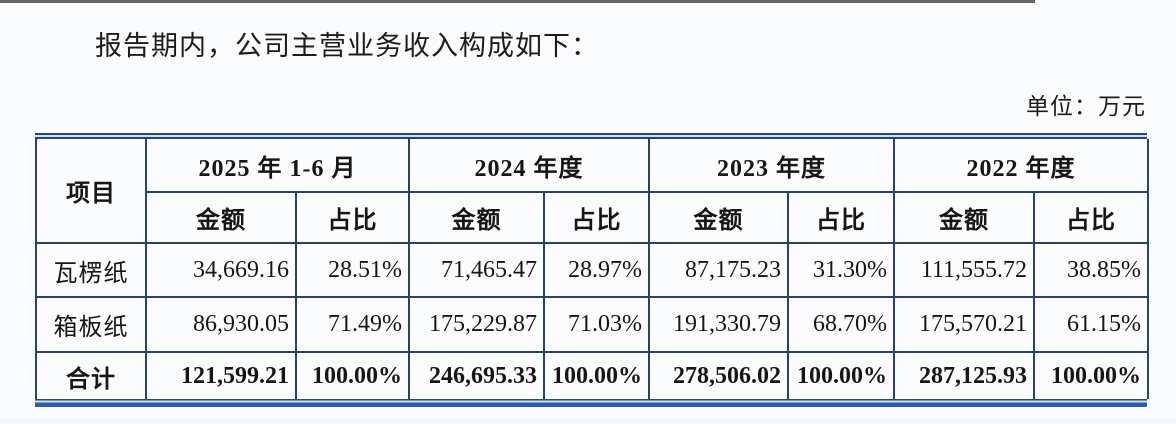  What do you see at coordinates (476, 270) in the screenshot?
I see `amount-cell: 71,465.47` at bounding box center [476, 270].